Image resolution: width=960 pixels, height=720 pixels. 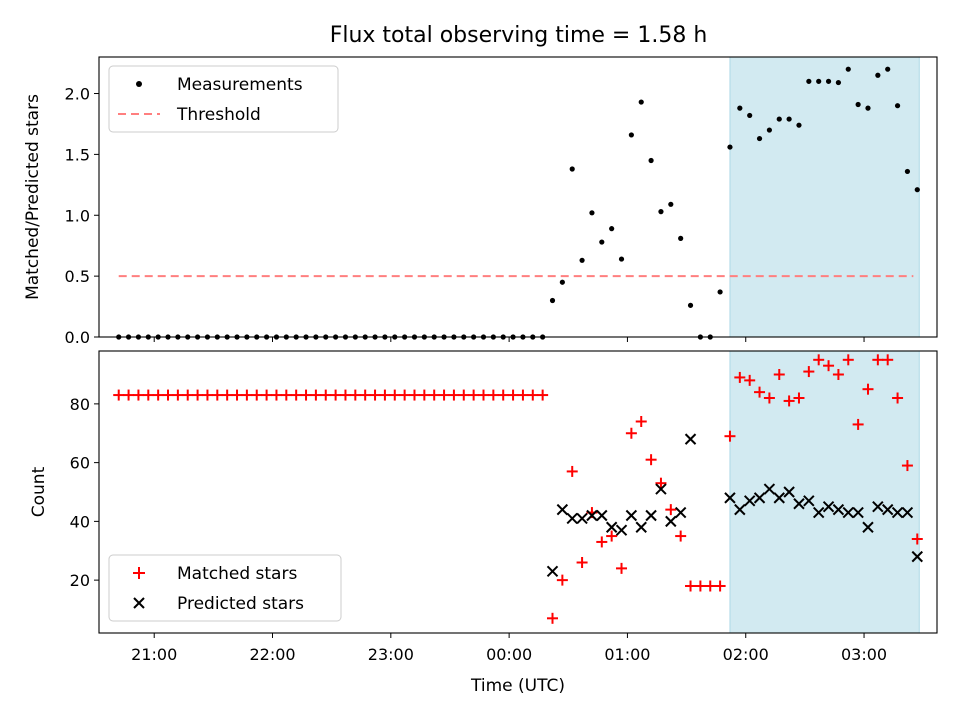 I want to click on legend-threshold-label: Threshold, so click(x=218, y=115).